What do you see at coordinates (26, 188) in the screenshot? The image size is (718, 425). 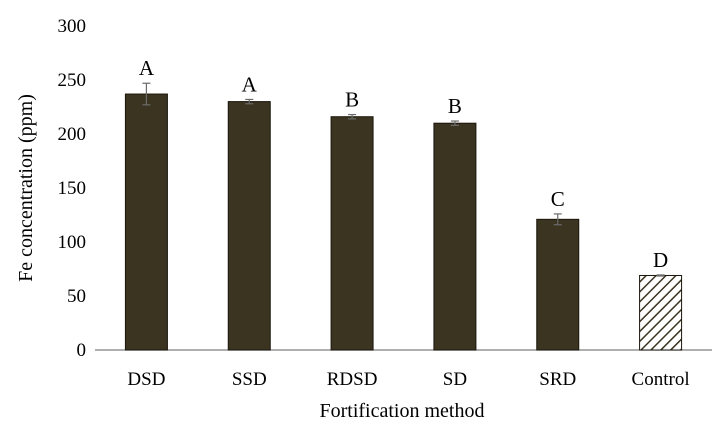 I see `y-axis-title: Fe concentration (ppm)` at bounding box center [26, 188].